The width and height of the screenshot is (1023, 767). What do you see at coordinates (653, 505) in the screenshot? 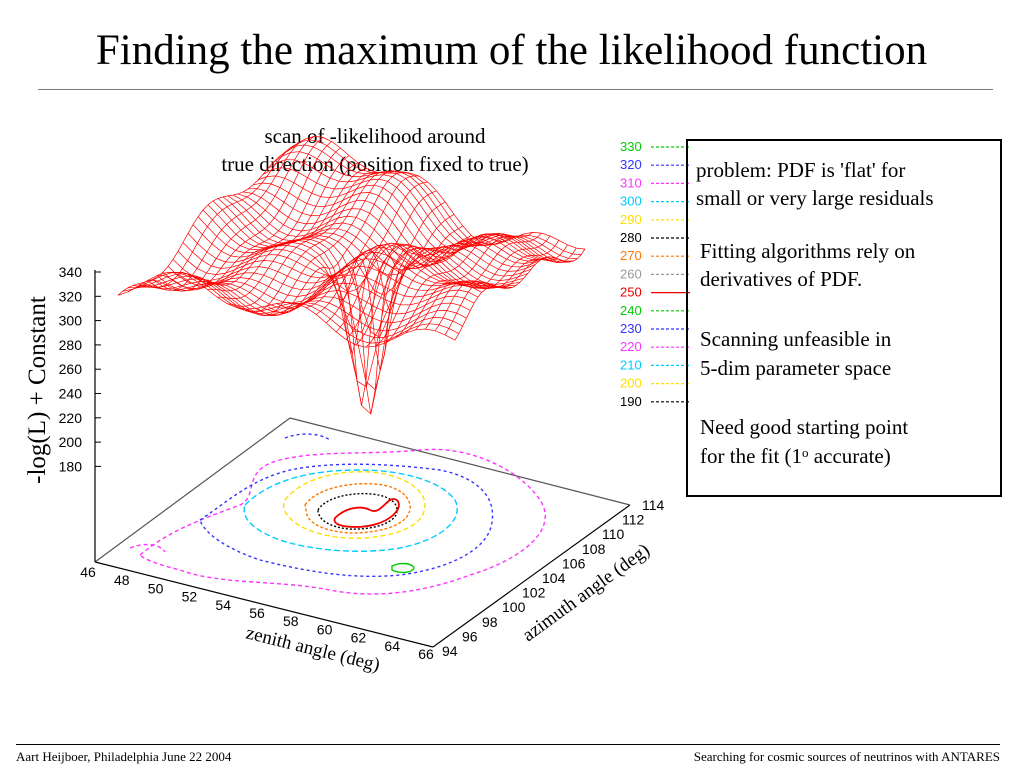
I see `y-tick-114: 114` at bounding box center [653, 505].